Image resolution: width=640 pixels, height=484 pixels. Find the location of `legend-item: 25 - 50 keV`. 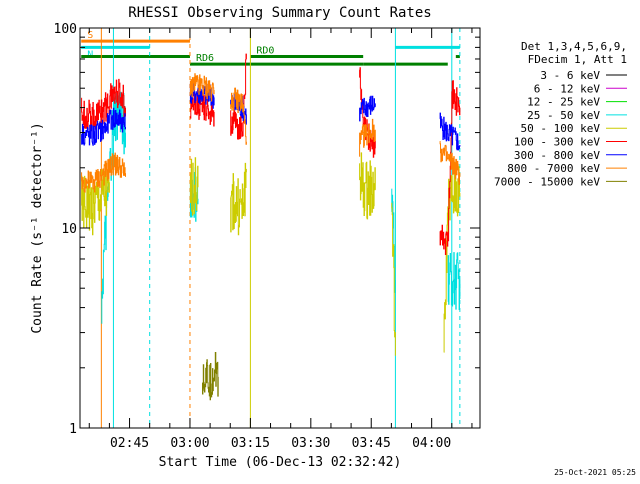

legend-item: 25 - 50 keV is located at coordinates (577, 115).